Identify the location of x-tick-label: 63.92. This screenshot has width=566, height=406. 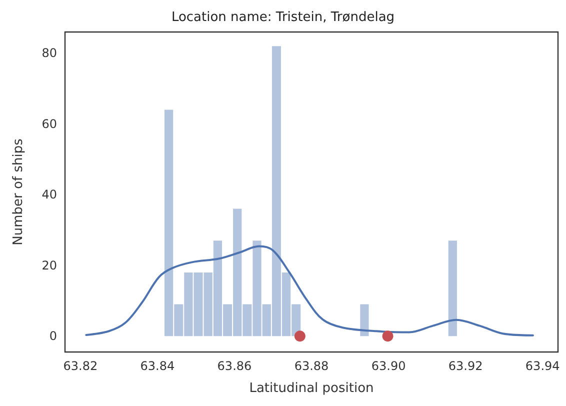
(465, 366).